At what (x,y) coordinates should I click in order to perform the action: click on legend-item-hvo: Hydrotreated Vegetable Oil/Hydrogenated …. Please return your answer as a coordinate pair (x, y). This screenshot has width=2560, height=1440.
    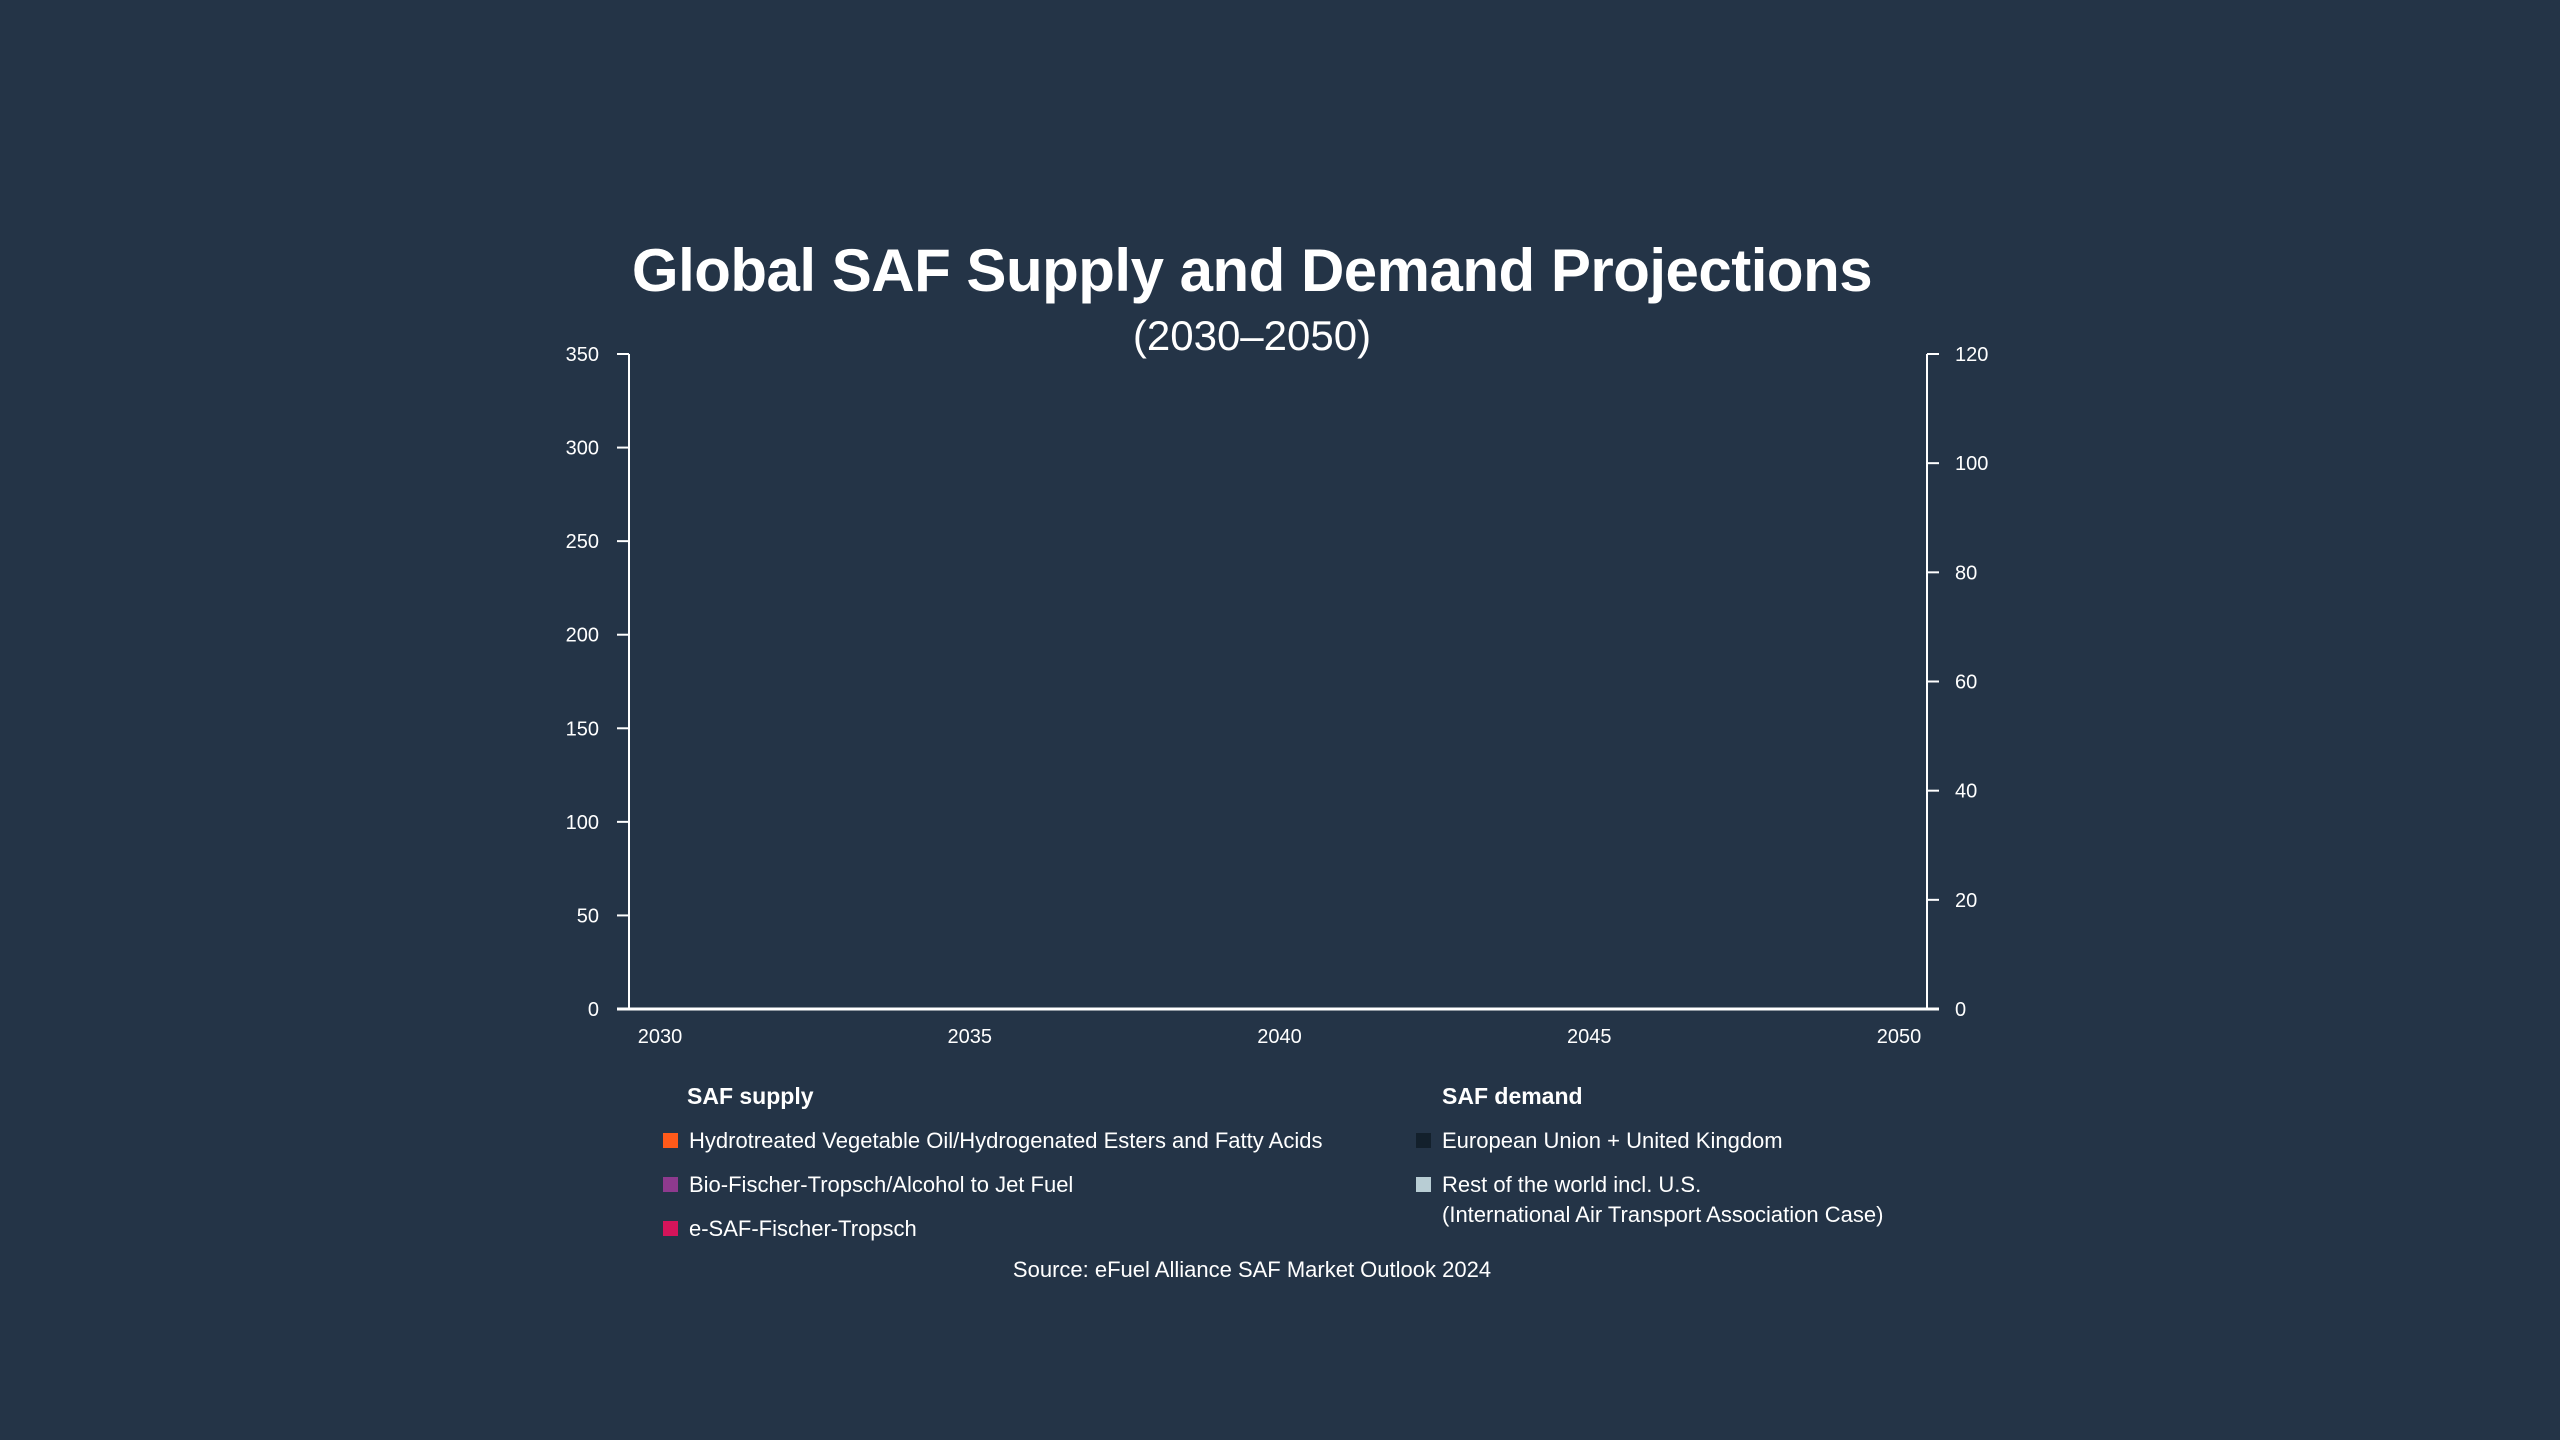
    Looking at the image, I should click on (992, 1141).